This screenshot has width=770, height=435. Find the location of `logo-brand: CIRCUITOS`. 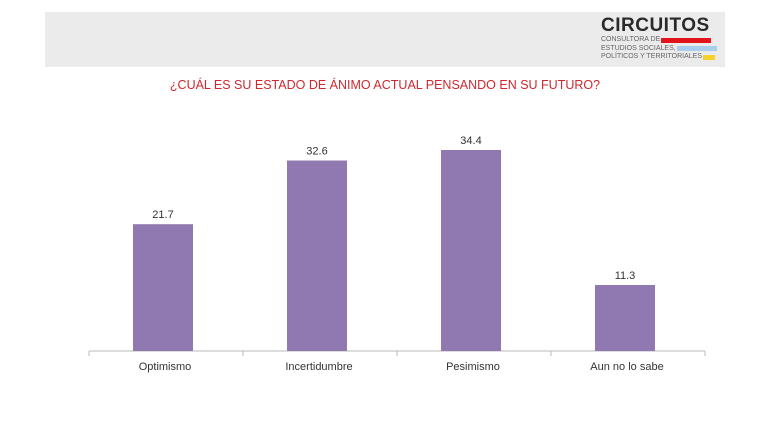

logo-brand: CIRCUITOS is located at coordinates (655, 25).